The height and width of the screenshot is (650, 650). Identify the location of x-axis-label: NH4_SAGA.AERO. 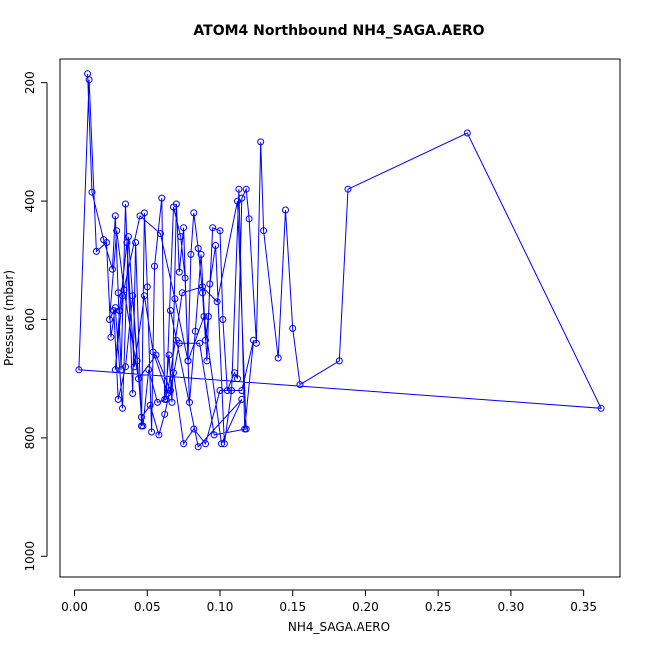
(339, 627).